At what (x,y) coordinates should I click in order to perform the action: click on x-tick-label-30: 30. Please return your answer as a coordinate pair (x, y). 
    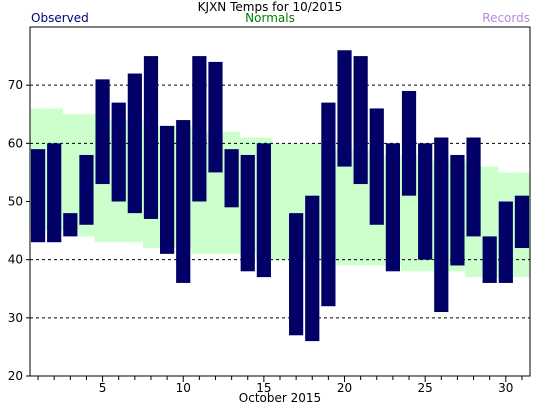
    Looking at the image, I should click on (505, 388).